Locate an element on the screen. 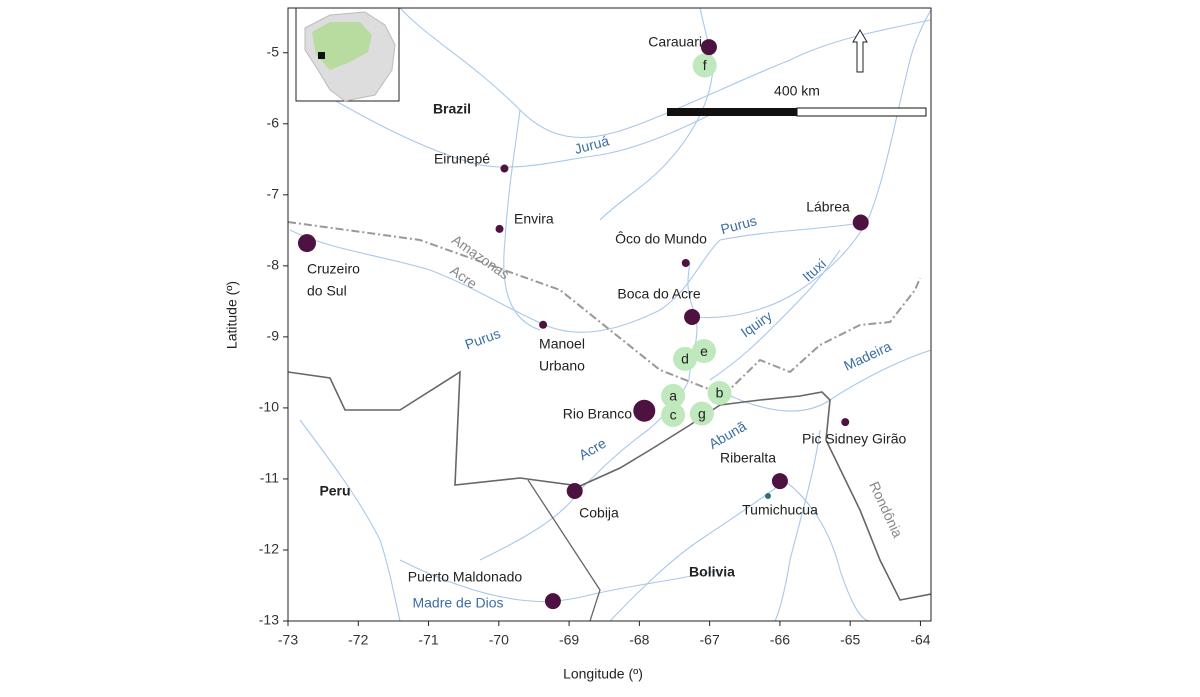 Image resolution: width=1200 pixels, height=697 pixels. place-label: Tumichucua is located at coordinates (780, 510).